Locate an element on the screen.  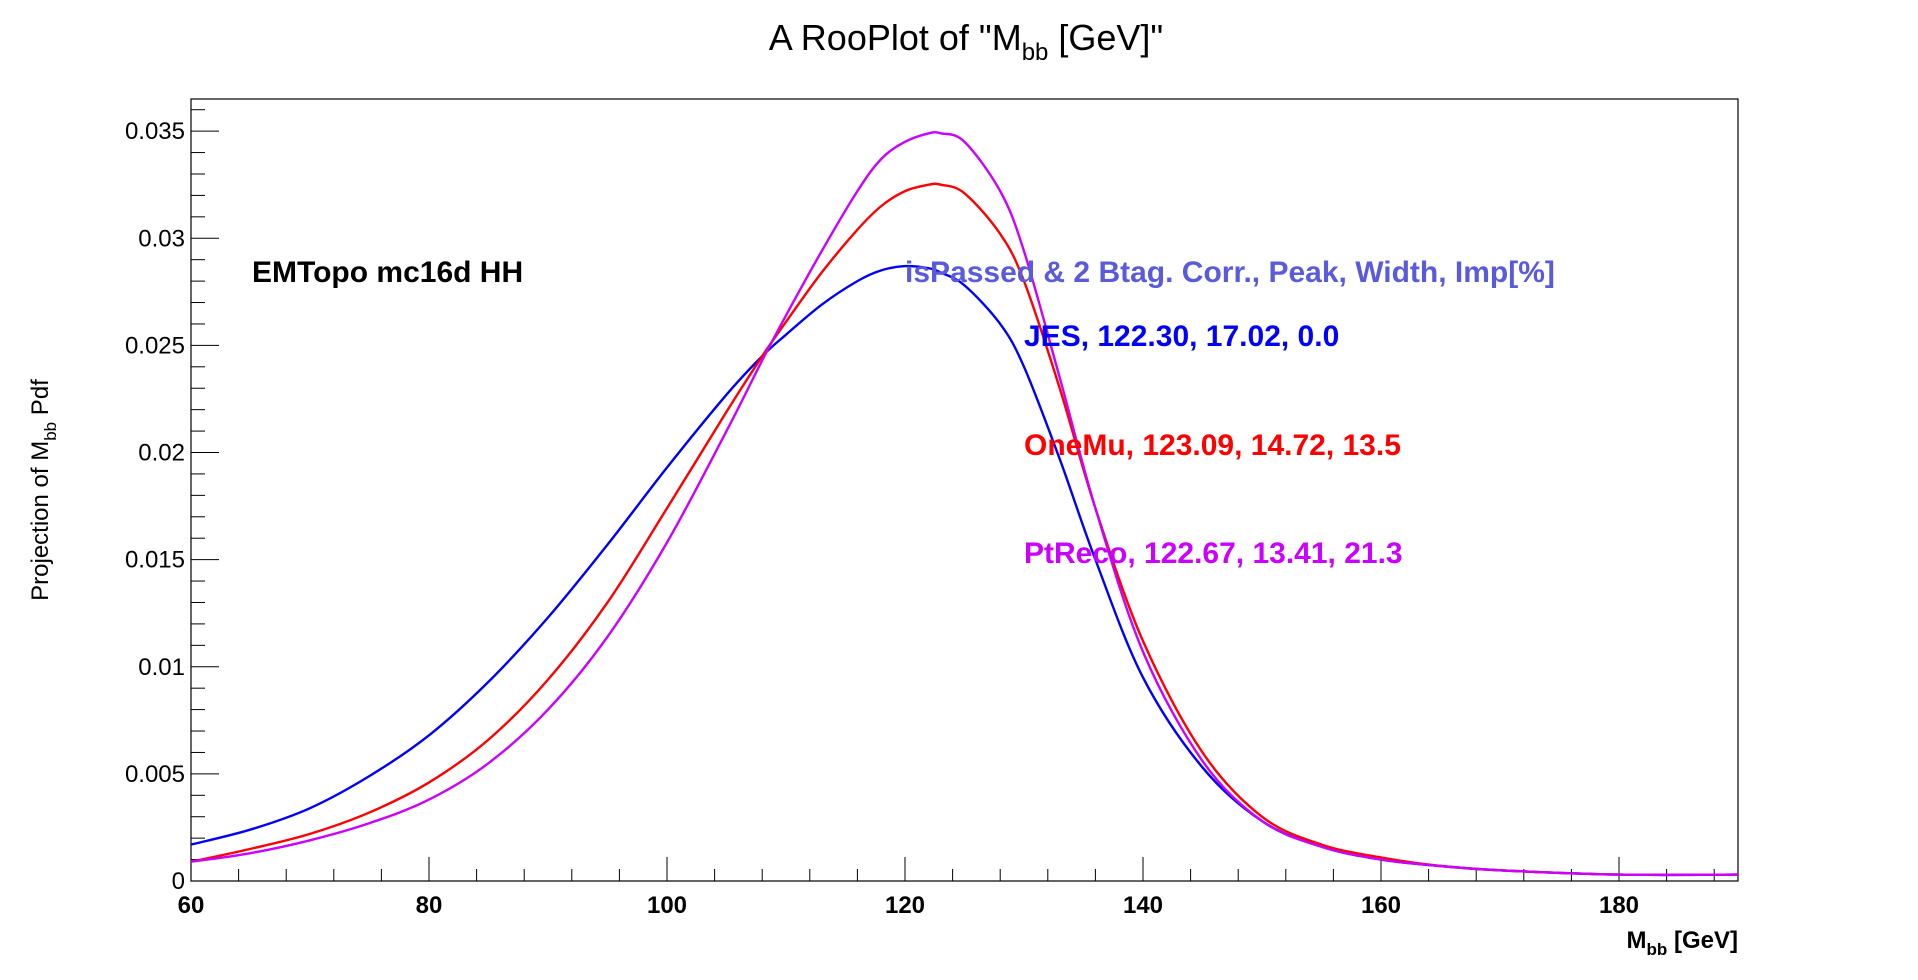
y-tick-label: 0.03 is located at coordinates (161, 238).